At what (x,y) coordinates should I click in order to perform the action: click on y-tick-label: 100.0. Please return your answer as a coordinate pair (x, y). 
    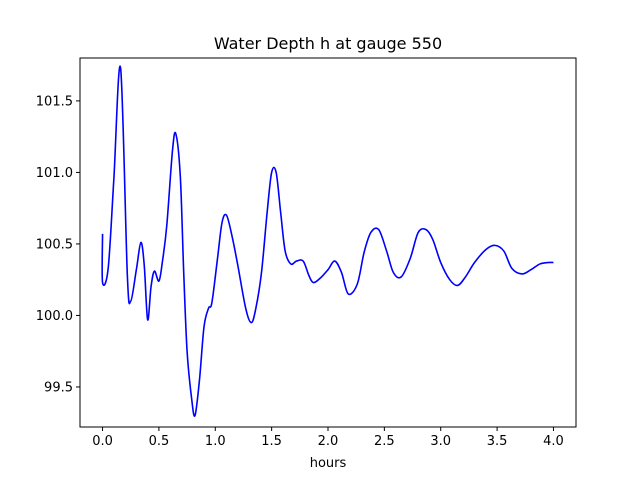
    Looking at the image, I should click on (54, 316).